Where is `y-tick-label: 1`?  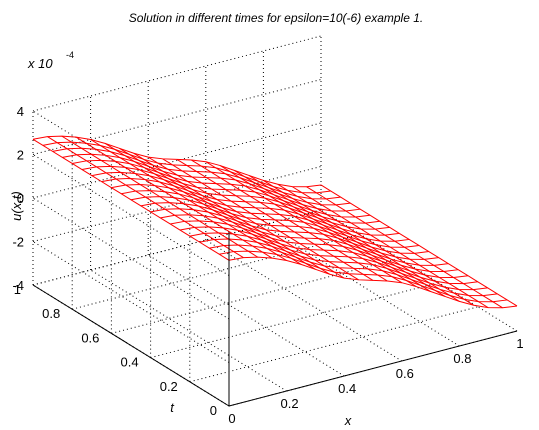 y-tick-label: 1 is located at coordinates (17, 289).